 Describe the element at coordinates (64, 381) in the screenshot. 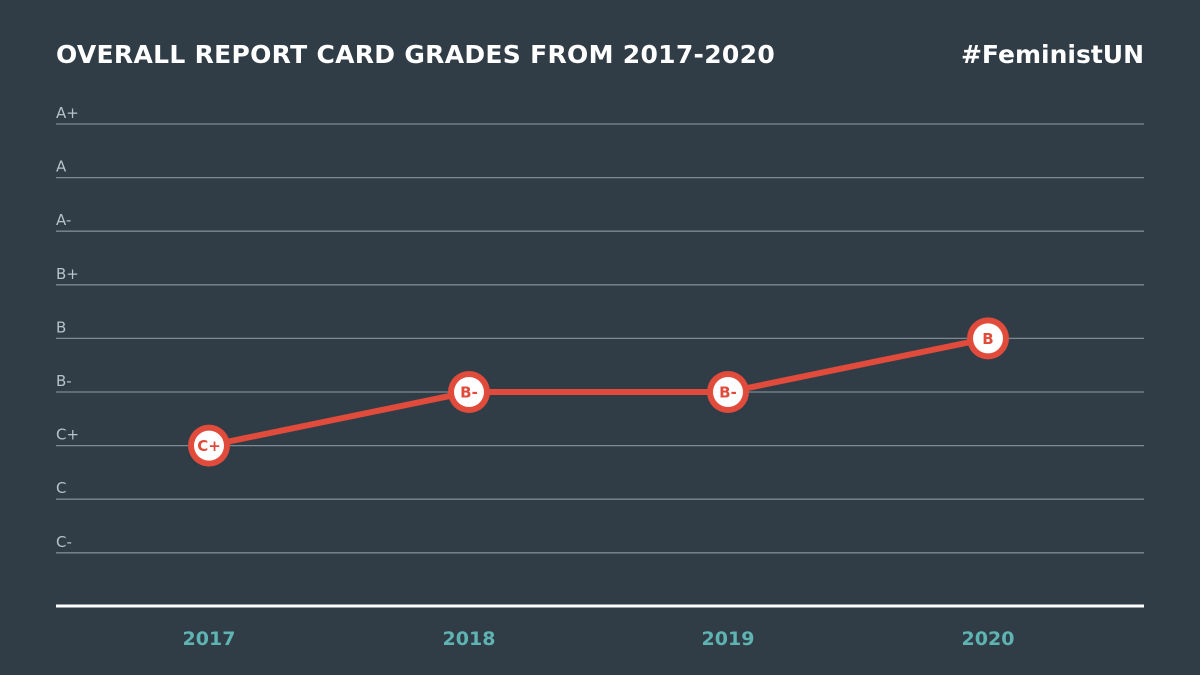

I see `y-tick-label: B-` at that location.